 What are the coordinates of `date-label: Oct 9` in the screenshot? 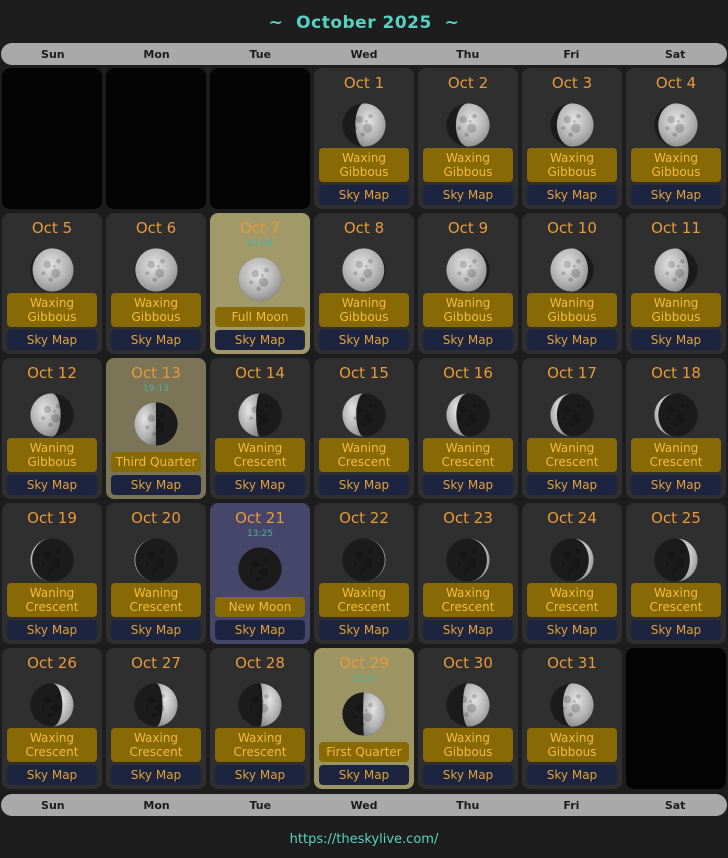 It's located at (468, 228).